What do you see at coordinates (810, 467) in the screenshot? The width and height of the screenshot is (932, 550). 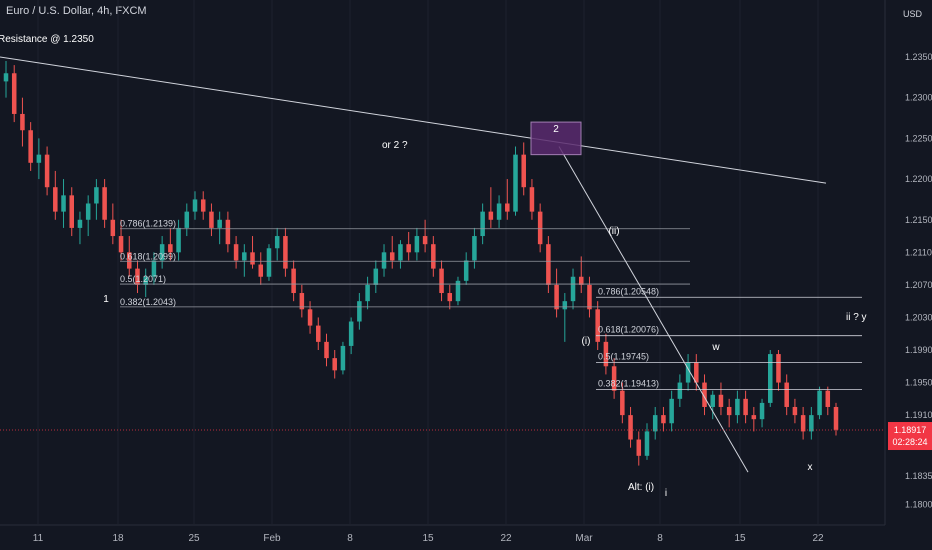 I see `wave-annotation: x` at bounding box center [810, 467].